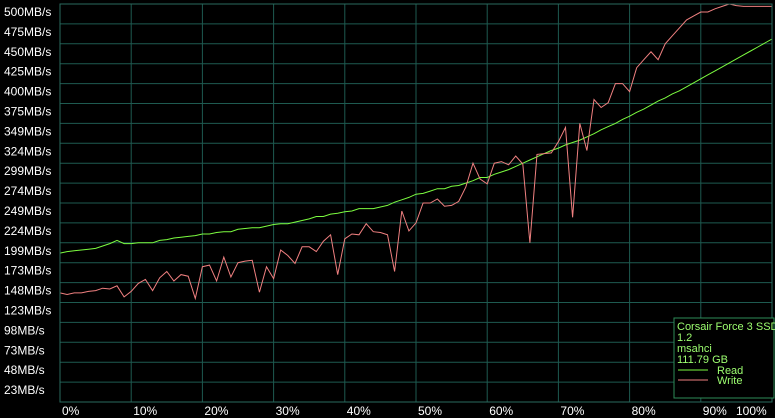 The image size is (775, 418). Describe the element at coordinates (27, 151) in the screenshot. I see `y-tick-label: 324MB/s` at that location.